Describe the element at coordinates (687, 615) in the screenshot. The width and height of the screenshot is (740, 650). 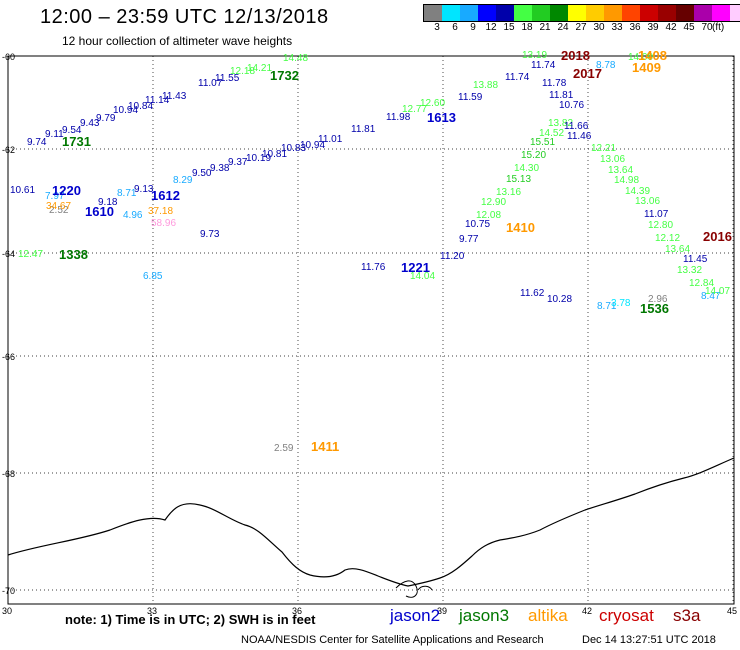
I see `sat-s3a: s3a` at that location.